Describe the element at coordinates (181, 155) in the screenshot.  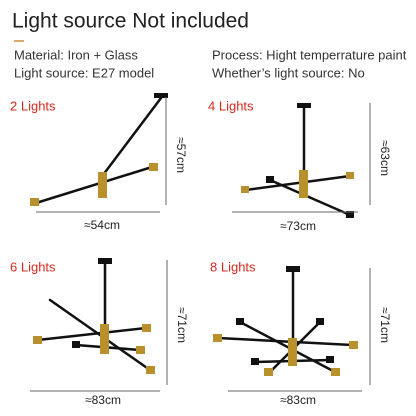
I see `height-label: ≈57cm` at that location.